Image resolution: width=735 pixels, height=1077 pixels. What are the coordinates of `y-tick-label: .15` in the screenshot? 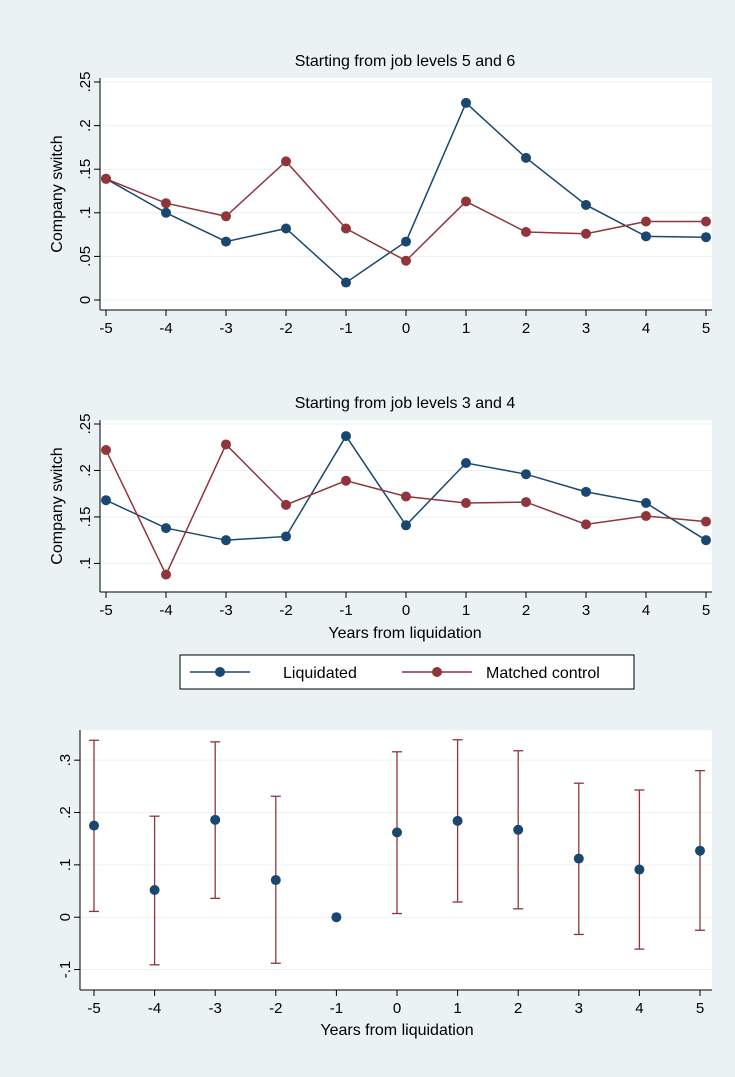 It's located at (85, 169).